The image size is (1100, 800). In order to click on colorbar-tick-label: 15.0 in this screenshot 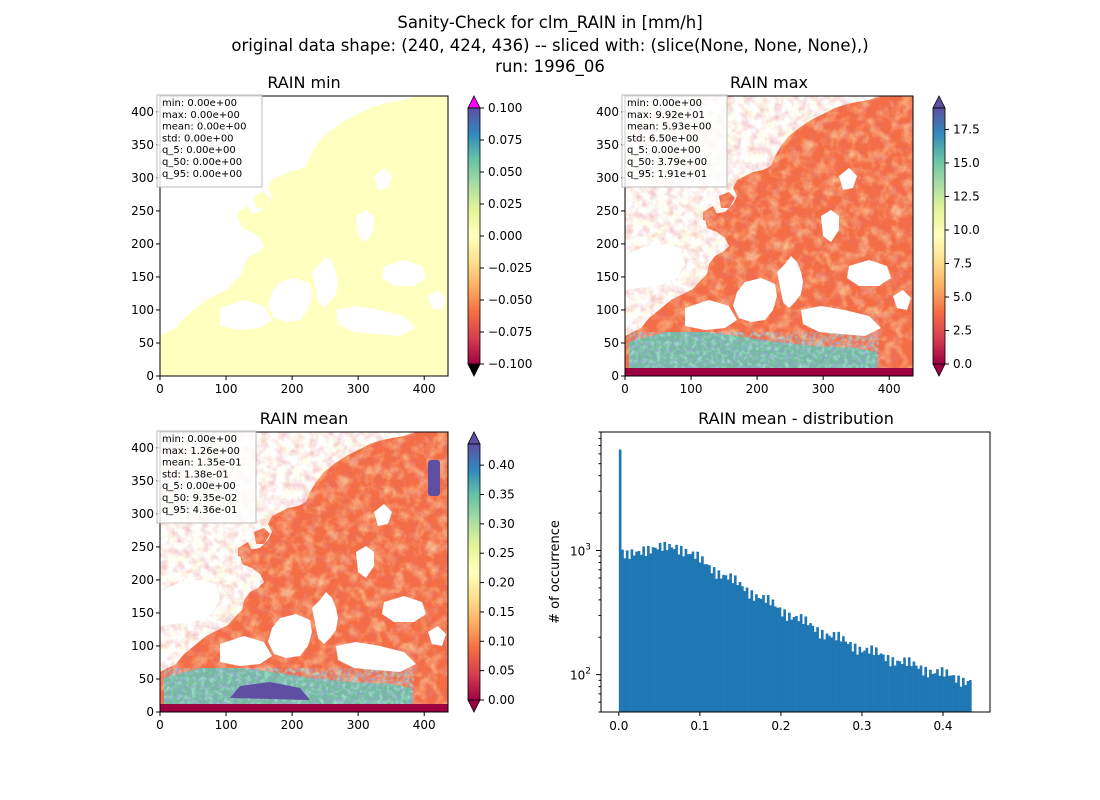, I will do `click(966, 163)`.